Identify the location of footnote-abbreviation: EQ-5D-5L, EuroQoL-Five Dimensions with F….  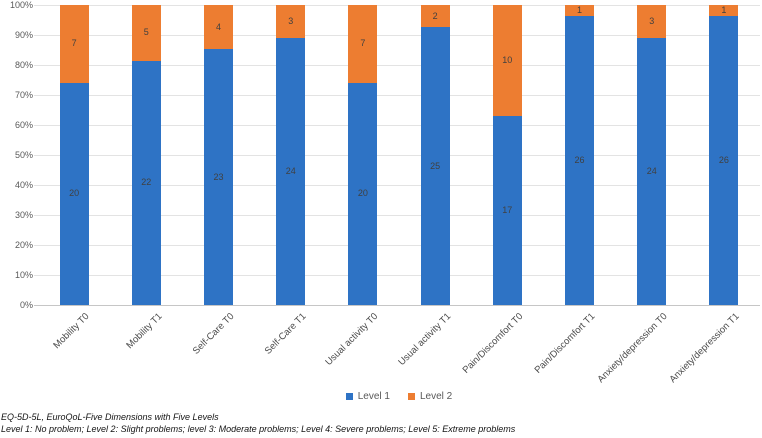
(110, 417).